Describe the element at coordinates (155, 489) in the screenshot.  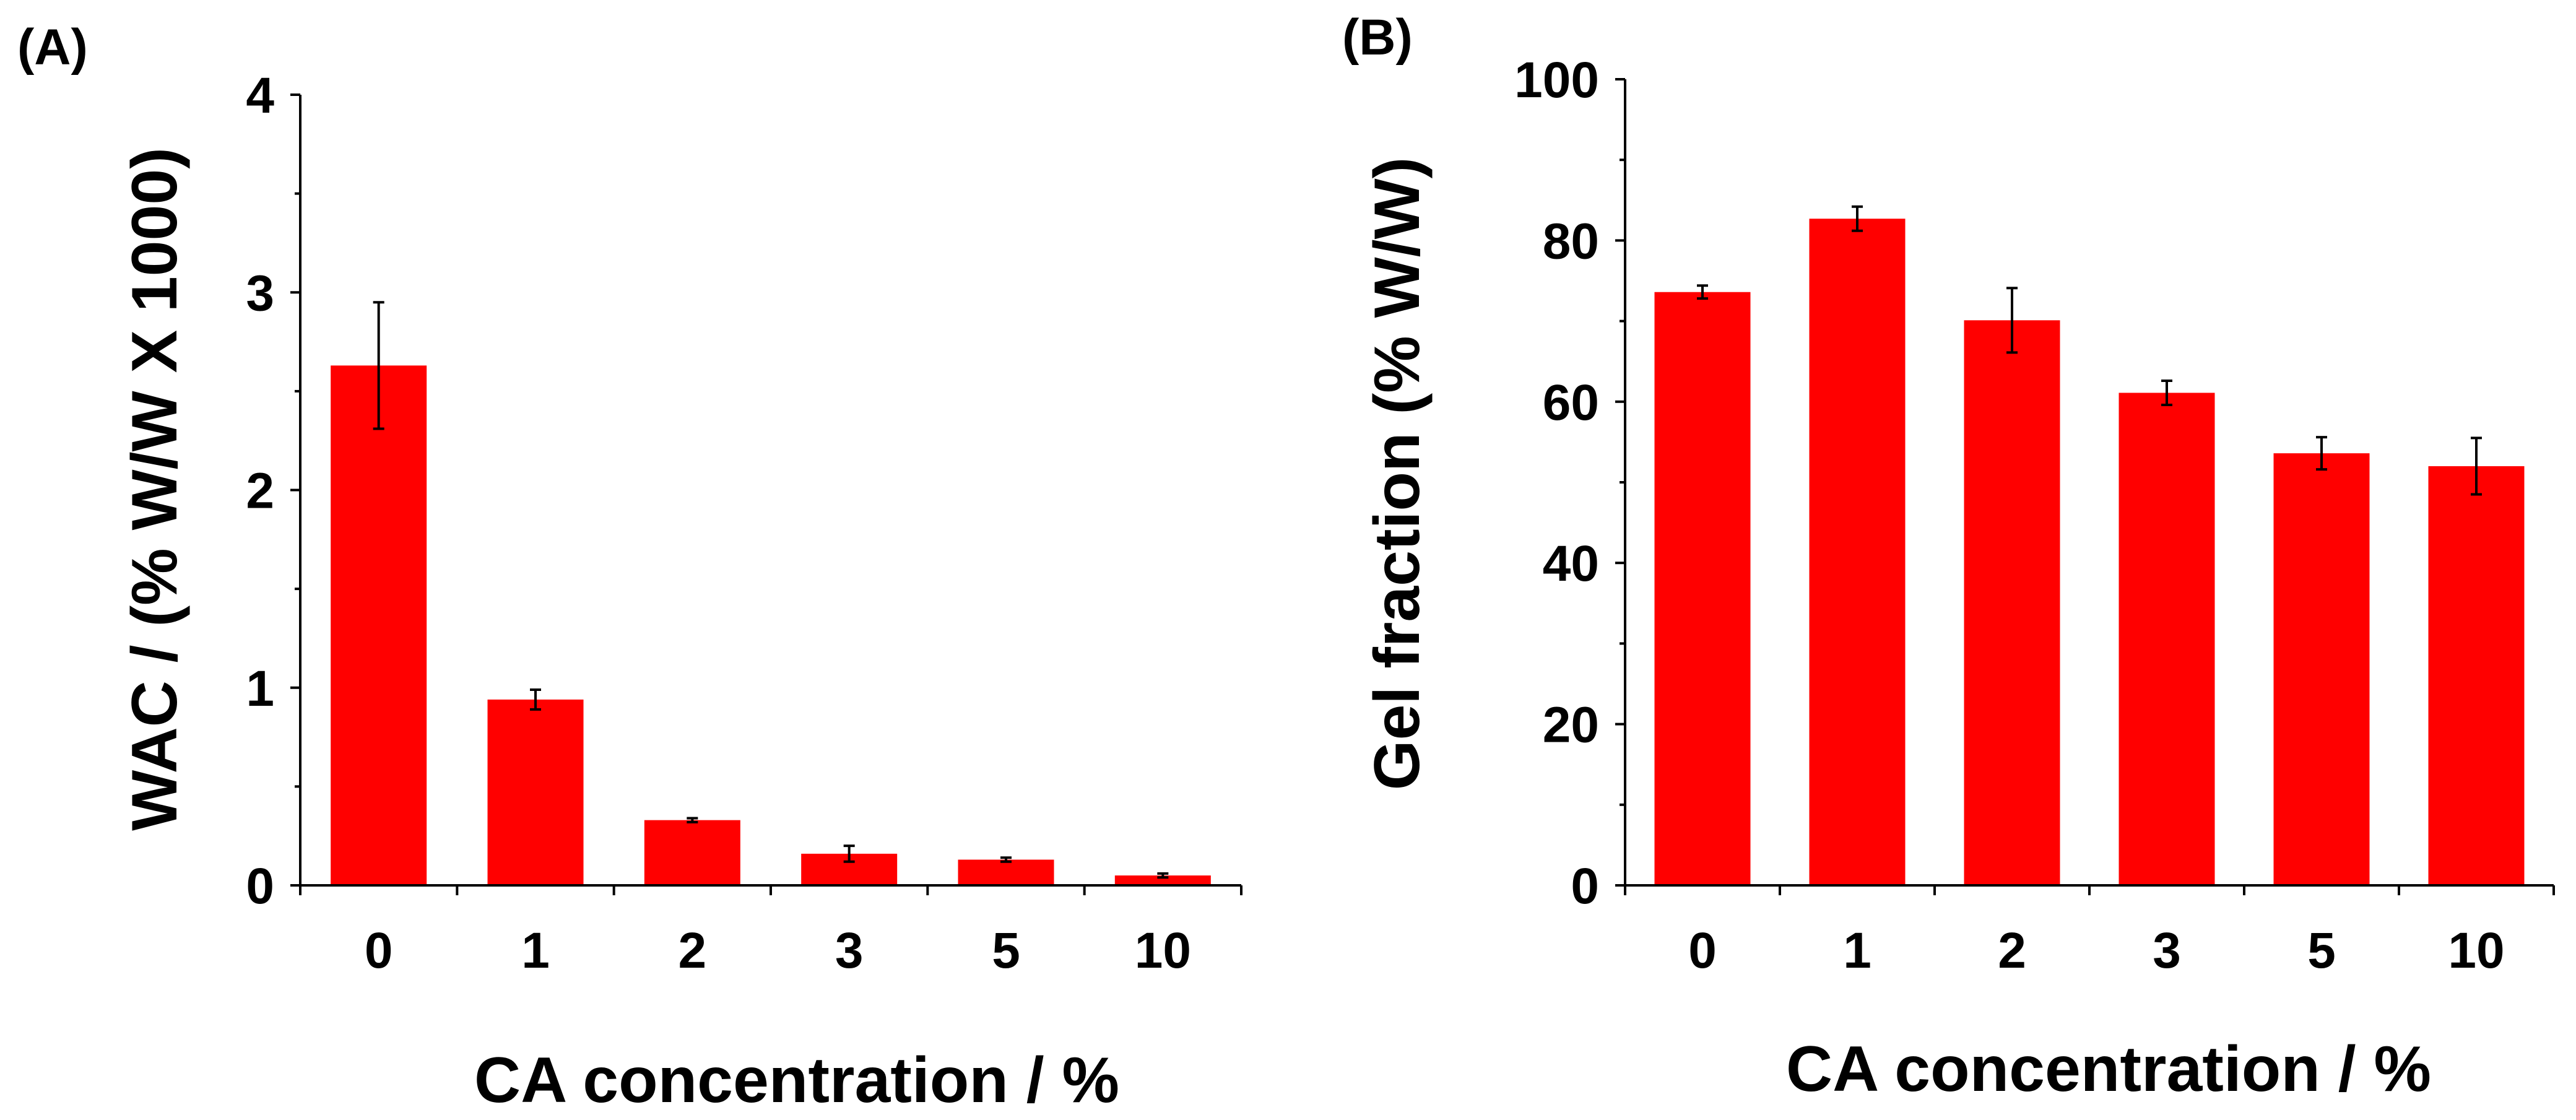
I see `panel-a-y-axis-title: WAC / (% W/W X 1000)` at that location.